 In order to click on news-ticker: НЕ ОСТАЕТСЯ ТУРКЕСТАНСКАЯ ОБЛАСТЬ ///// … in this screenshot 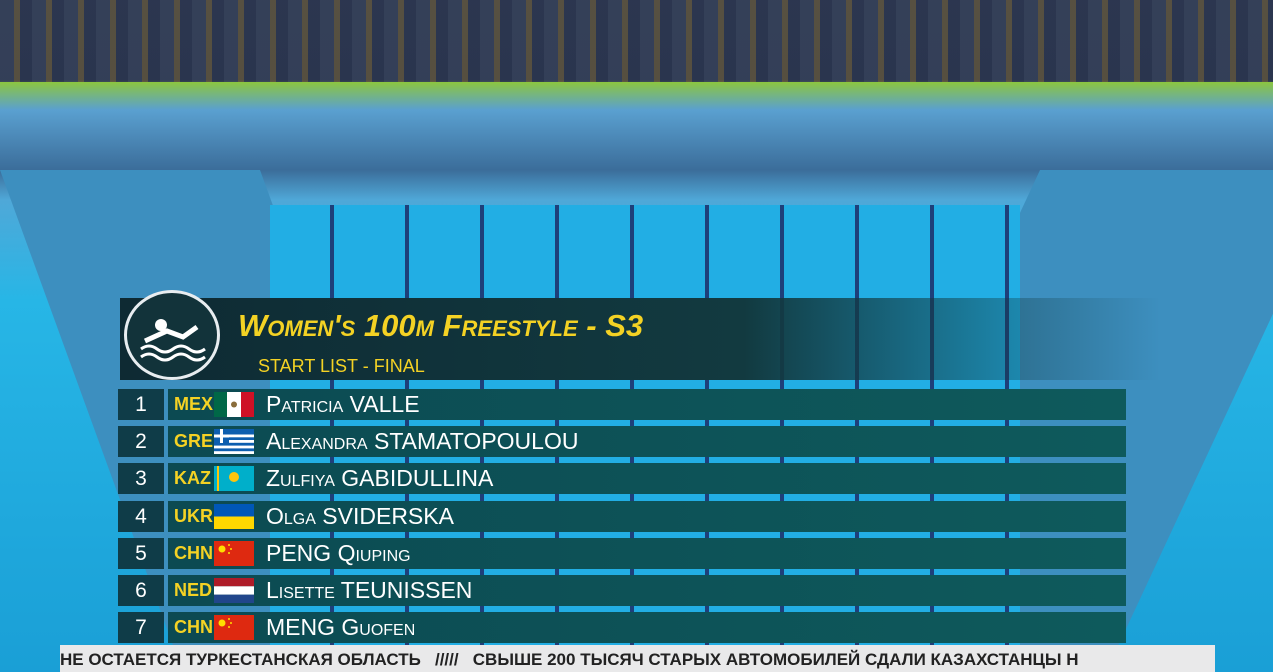, I will do `click(637, 658)`.